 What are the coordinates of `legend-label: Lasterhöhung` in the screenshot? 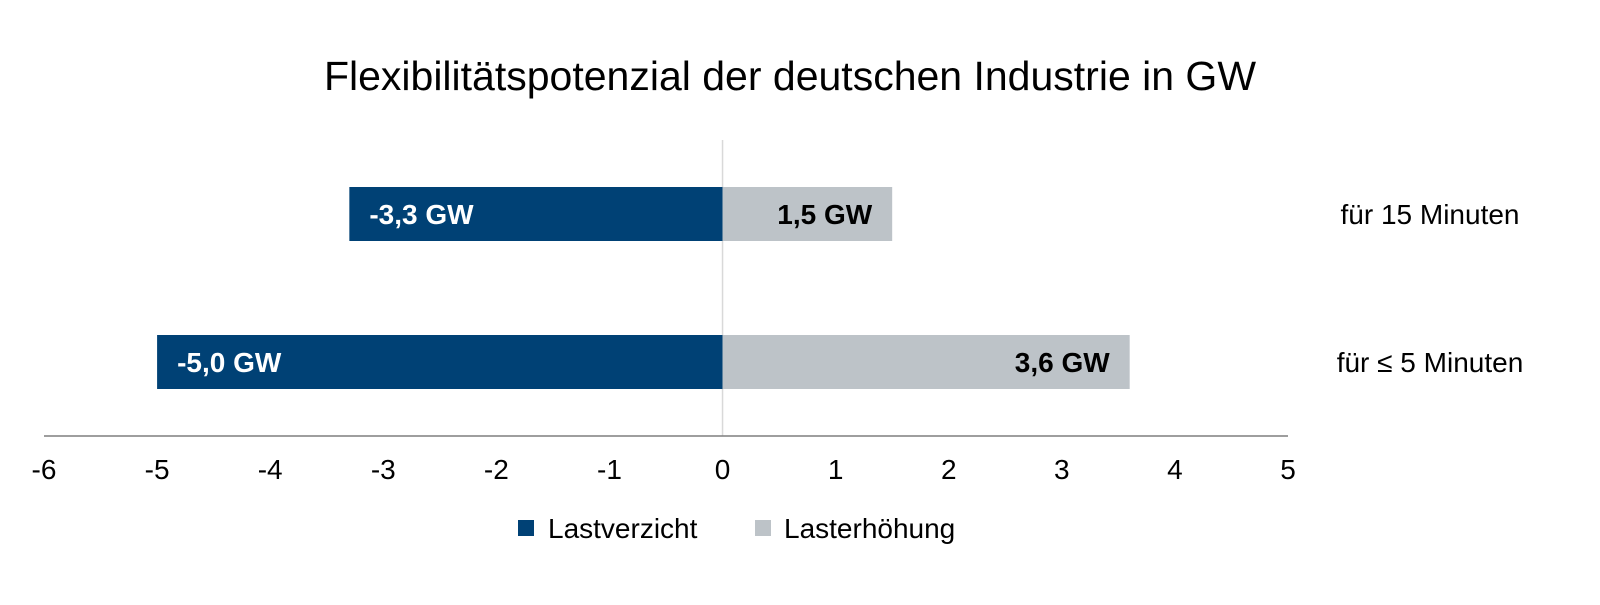 It's located at (869, 528).